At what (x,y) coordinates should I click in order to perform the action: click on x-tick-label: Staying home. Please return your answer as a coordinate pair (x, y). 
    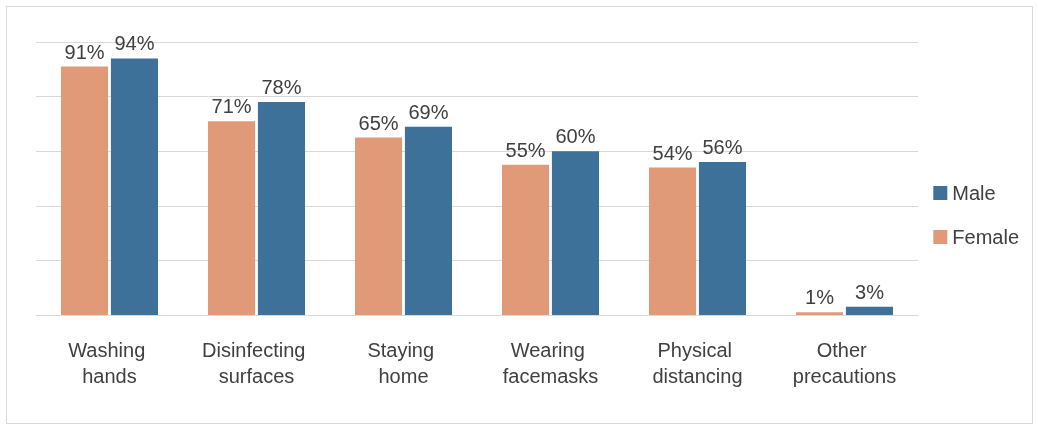
    Looking at the image, I should click on (403, 363).